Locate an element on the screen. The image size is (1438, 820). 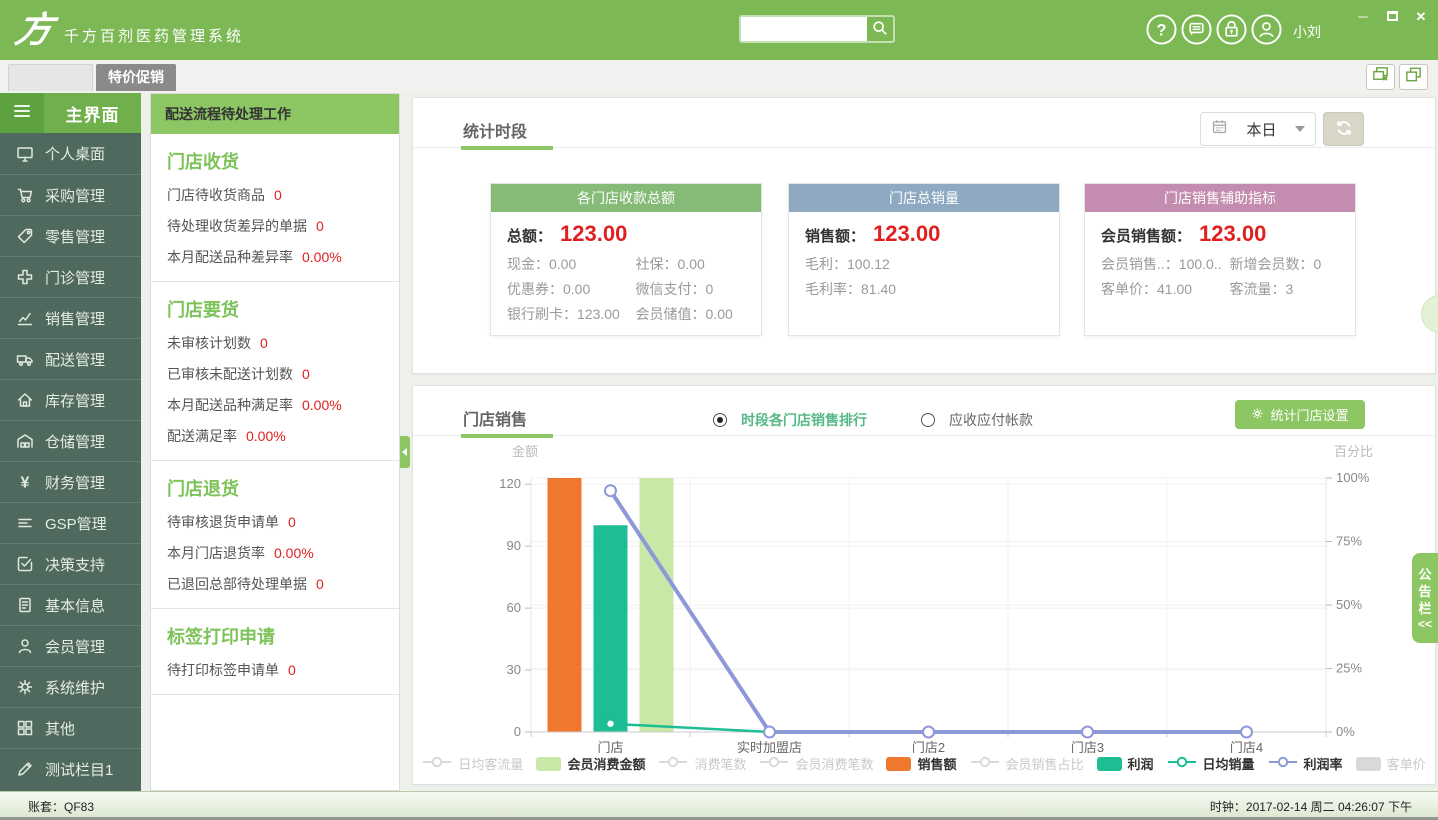
sidebar-item-personal-desktop: 个人桌面 is located at coordinates (70, 153).